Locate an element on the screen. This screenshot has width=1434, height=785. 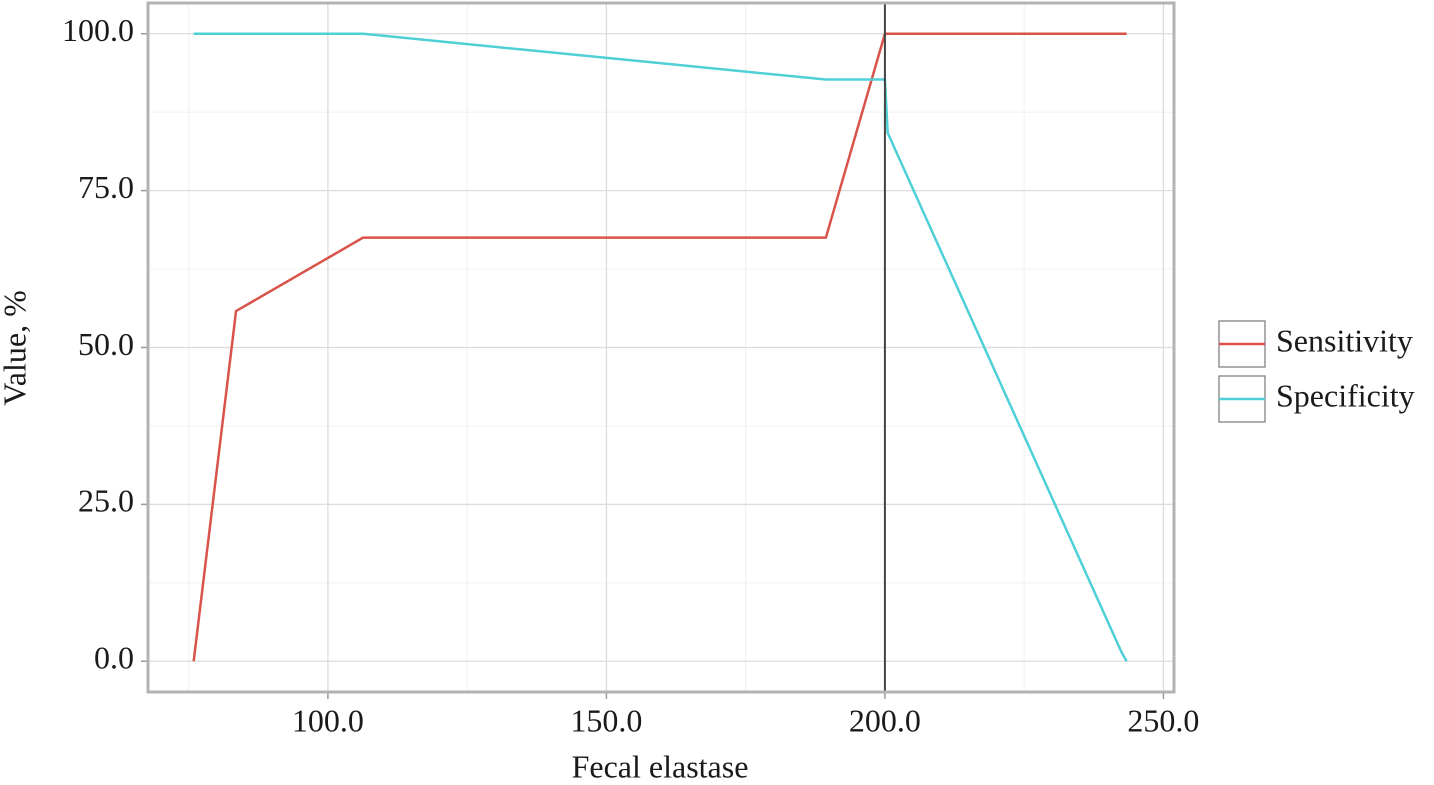
y-tick-label: 100.0 is located at coordinates (98, 30).